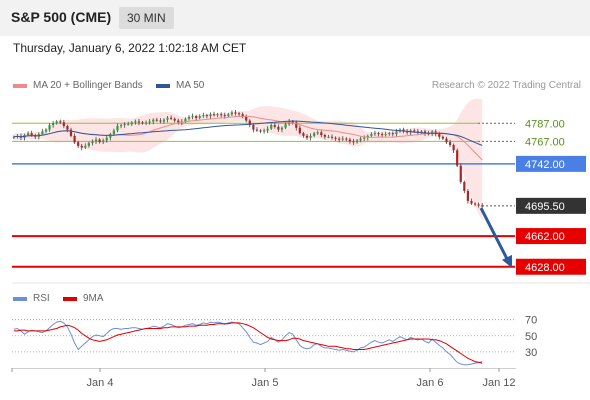 This screenshot has width=590, height=400. What do you see at coordinates (20, 298) in the screenshot?
I see `legend-rsi-swatch` at bounding box center [20, 298].